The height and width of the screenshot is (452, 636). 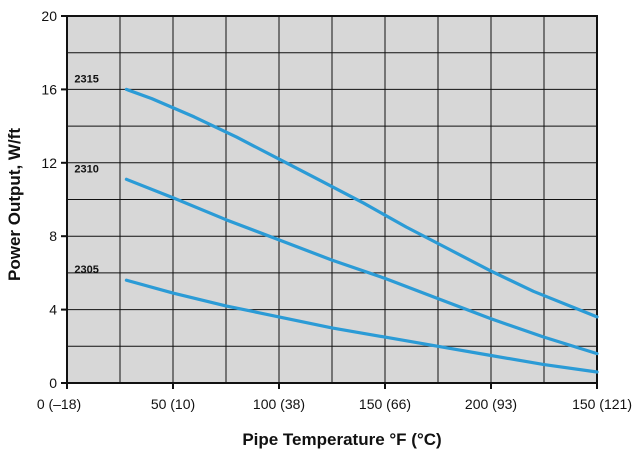 What do you see at coordinates (14, 204) in the screenshot?
I see `y-axis-title: Power Output, W/ft` at bounding box center [14, 204].